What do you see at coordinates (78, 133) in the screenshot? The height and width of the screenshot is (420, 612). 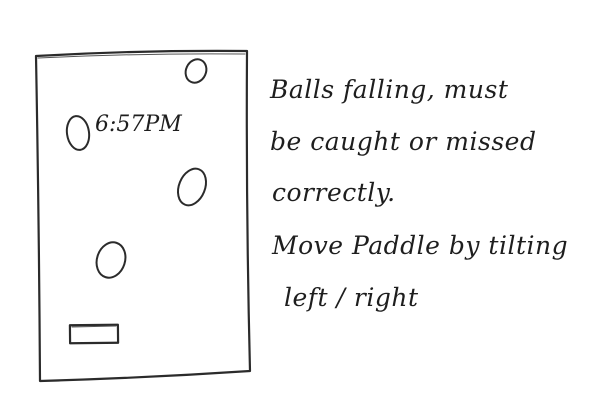 I see `clock-icon` at bounding box center [78, 133].